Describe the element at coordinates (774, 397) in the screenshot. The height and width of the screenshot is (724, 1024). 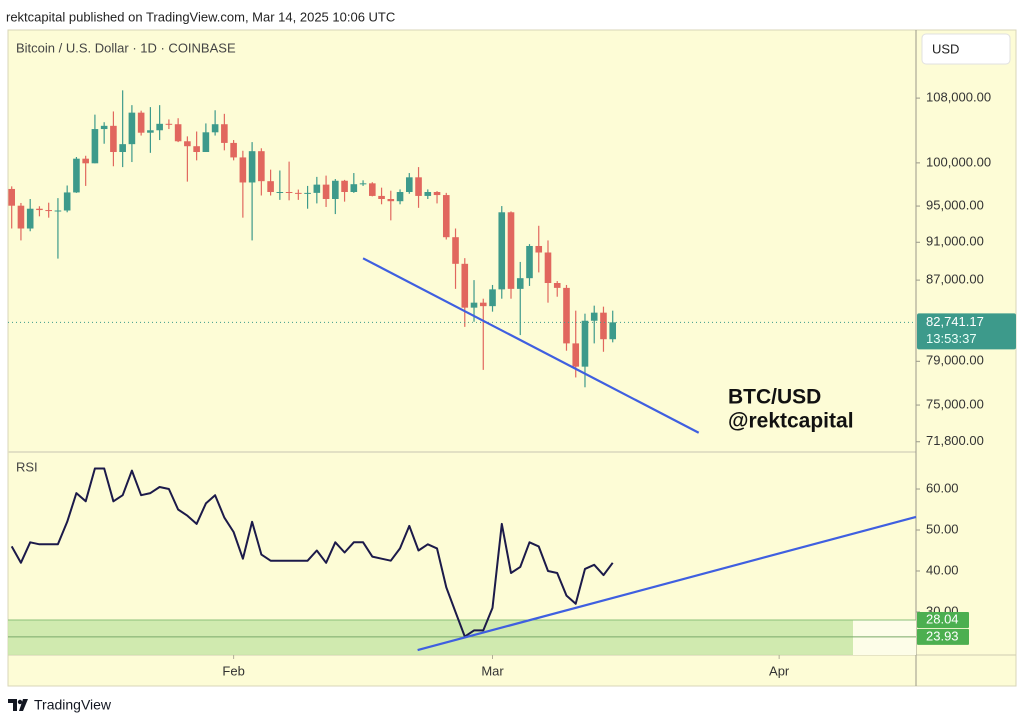
I see `annotation: BTC/USD` at that location.